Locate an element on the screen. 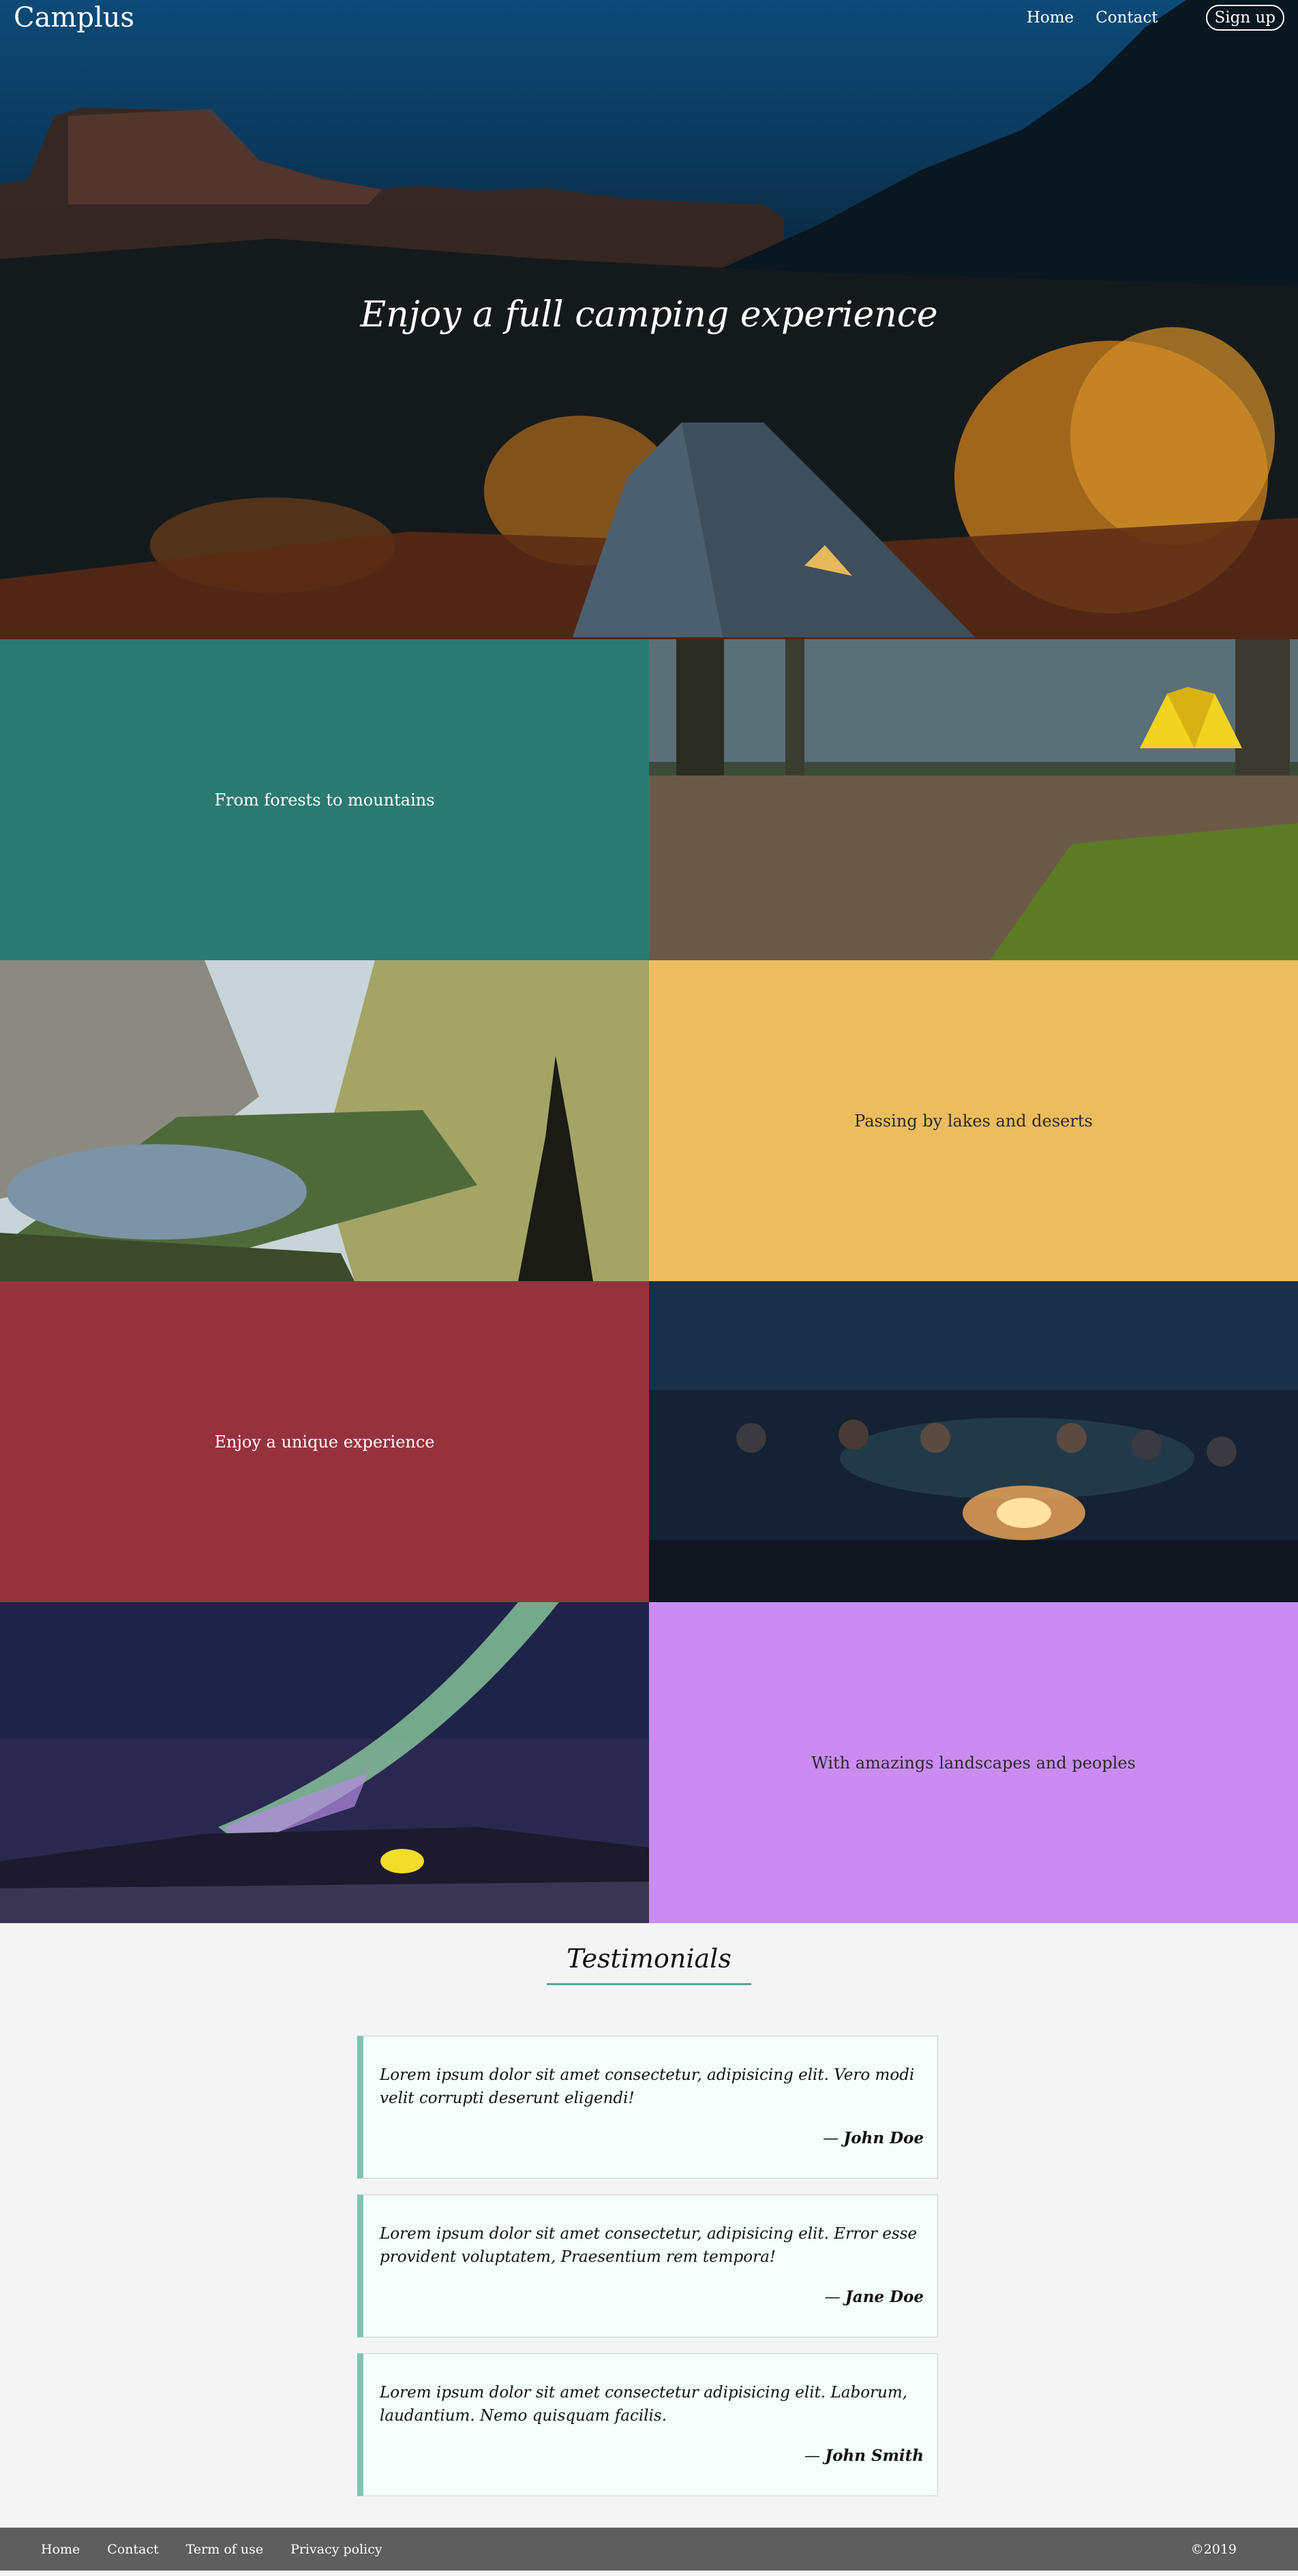  feature-text-experience: Enjoy a unique experience is located at coordinates (325, 1441).